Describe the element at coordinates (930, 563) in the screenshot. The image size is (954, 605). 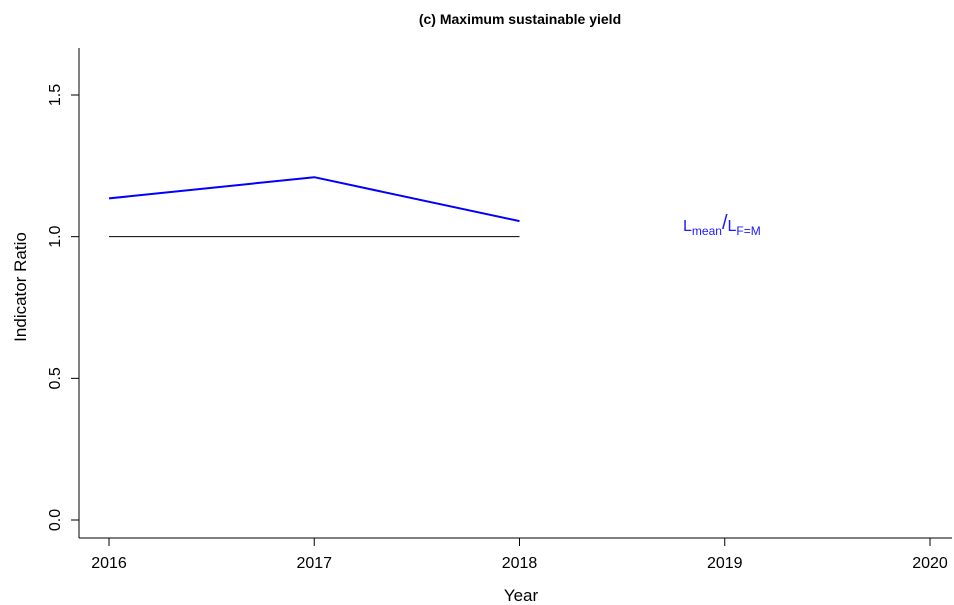
I see `x-tick-label: 2020` at that location.